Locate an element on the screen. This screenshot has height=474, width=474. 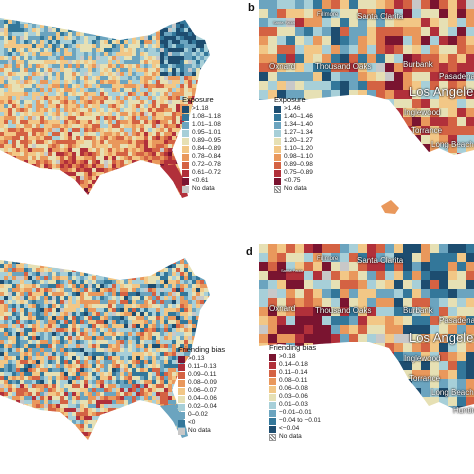
city-label-huntington: Huntin is located at coordinates (463, 410).